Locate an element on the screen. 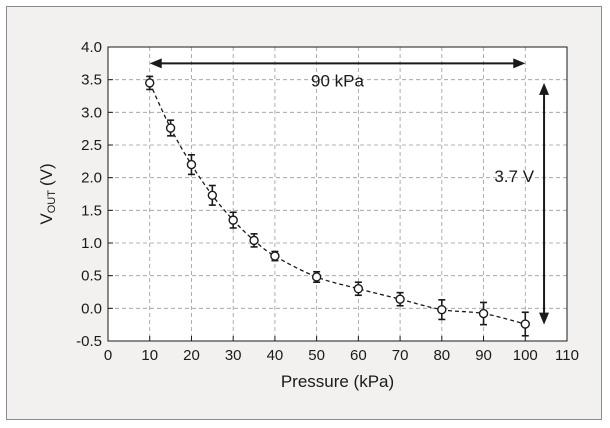 The image size is (610, 428). y-tick-label: -0.5 is located at coordinates (89, 341).